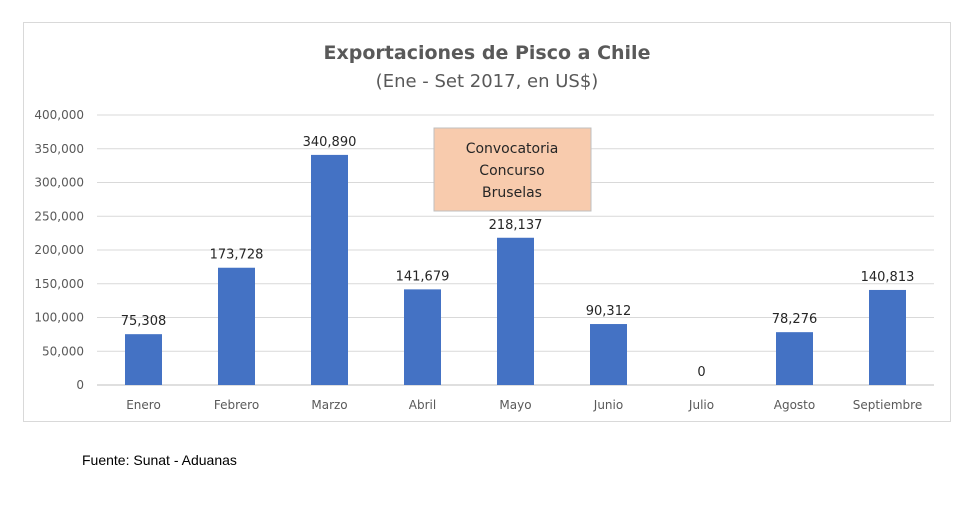 The width and height of the screenshot is (980, 509). Describe the element at coordinates (59, 183) in the screenshot. I see `y-tick-label: 300,000` at that location.